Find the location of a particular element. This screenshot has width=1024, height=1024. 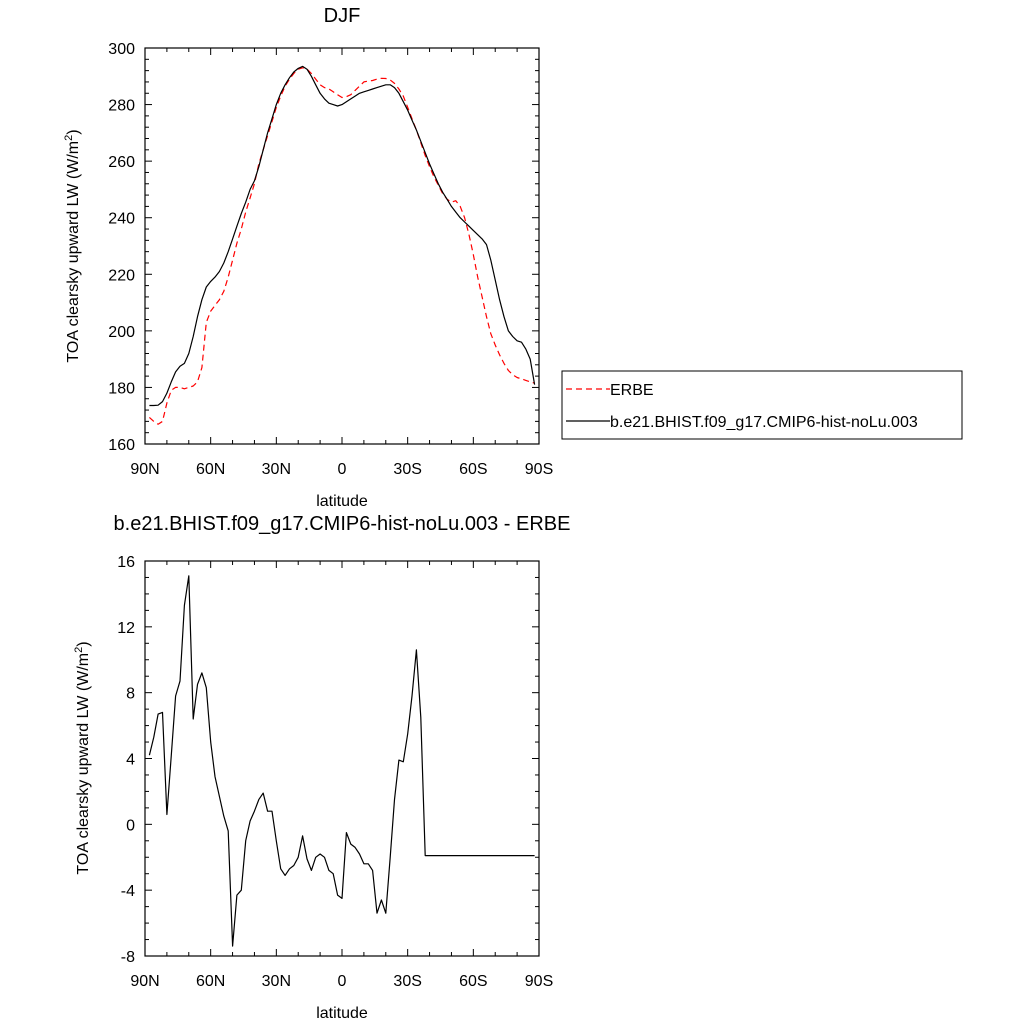

bottom-chart-ytick-label: 8 is located at coordinates (130, 694).